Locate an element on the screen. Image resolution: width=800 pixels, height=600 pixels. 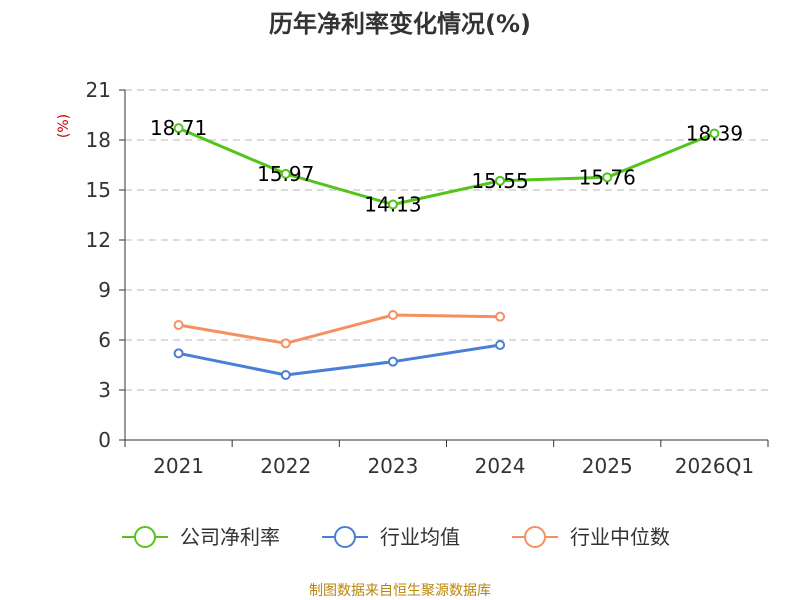
data-label: 15.97 is located at coordinates (285, 174).